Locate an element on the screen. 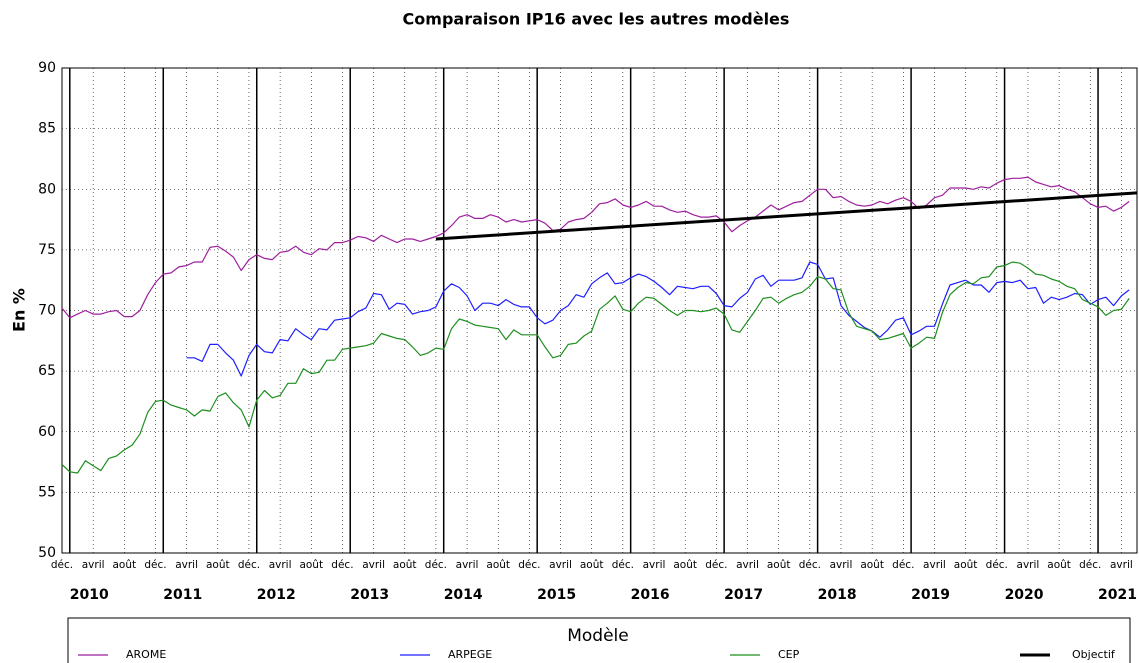  year-label: 2010 is located at coordinates (89, 595).